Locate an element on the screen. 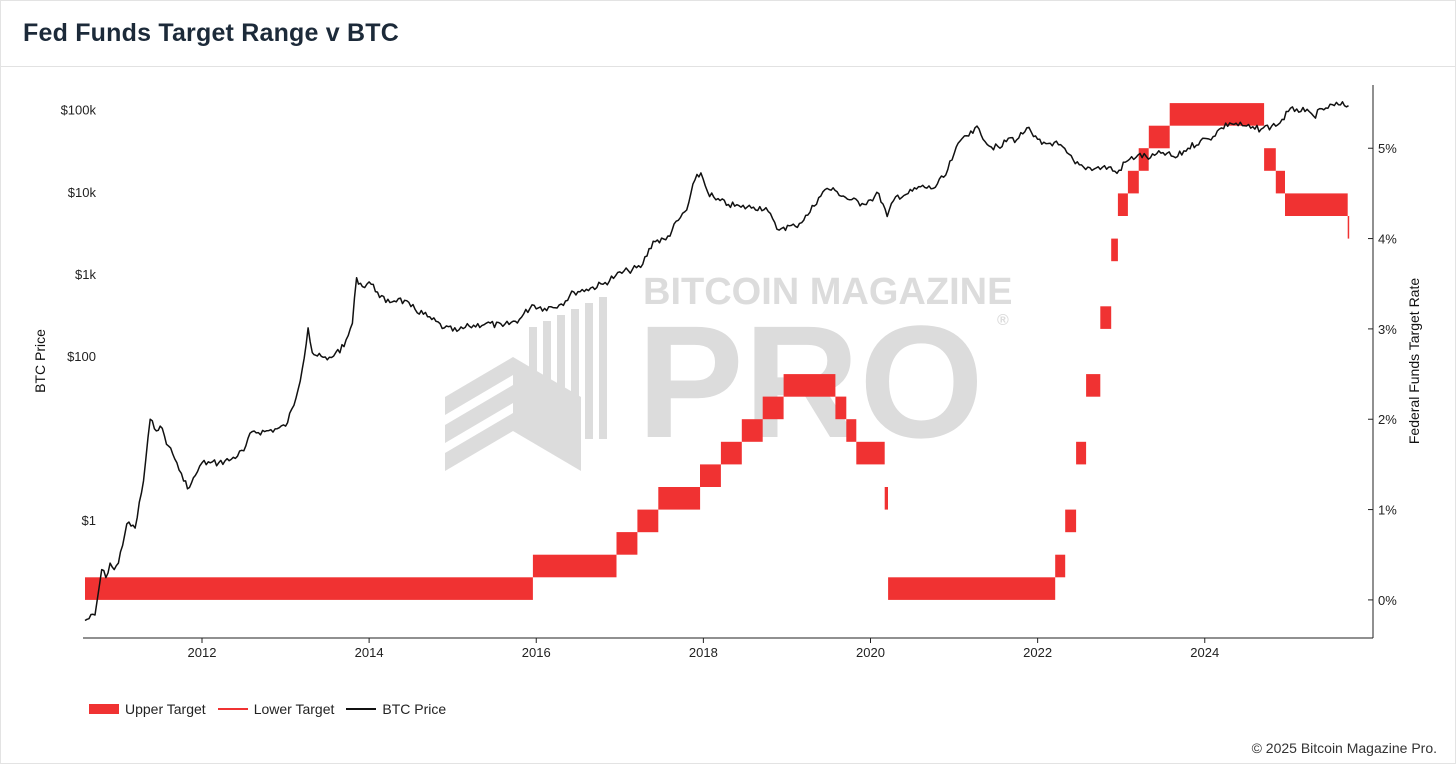 The image size is (1456, 764). y-left-axis-ticks: $1 $100 $1k $10k $100k is located at coordinates (79, 315).